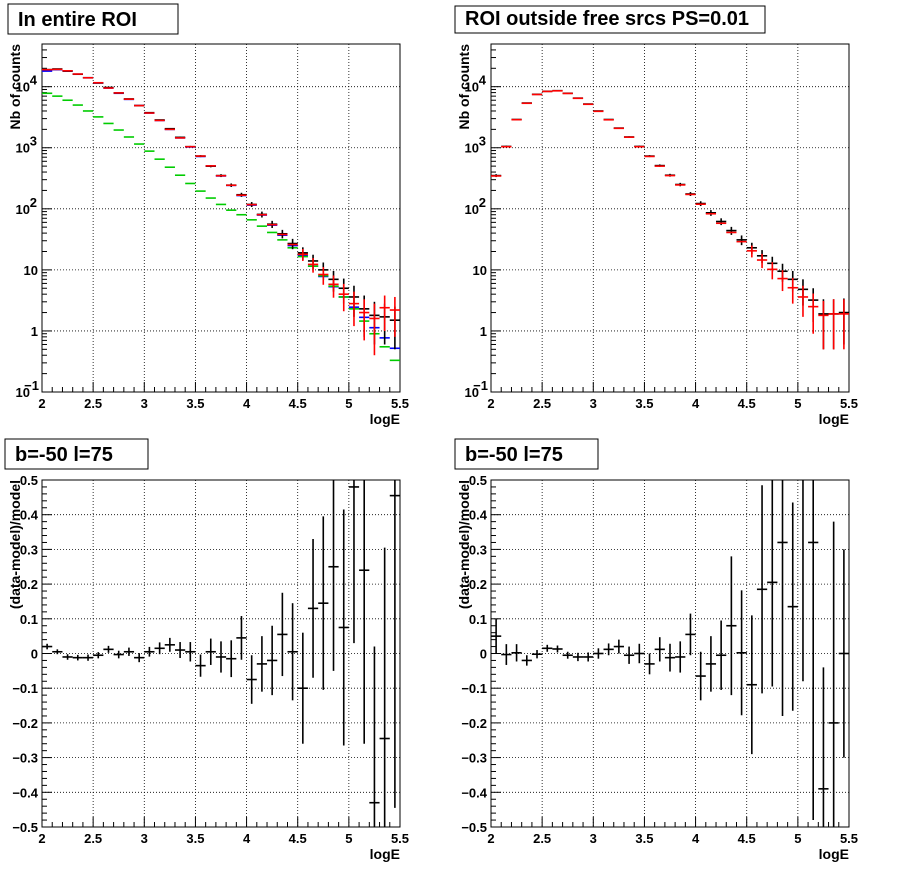 The image size is (898, 871). What do you see at coordinates (483, 80) in the screenshot?
I see `y-tick-exponent: 4` at bounding box center [483, 80].